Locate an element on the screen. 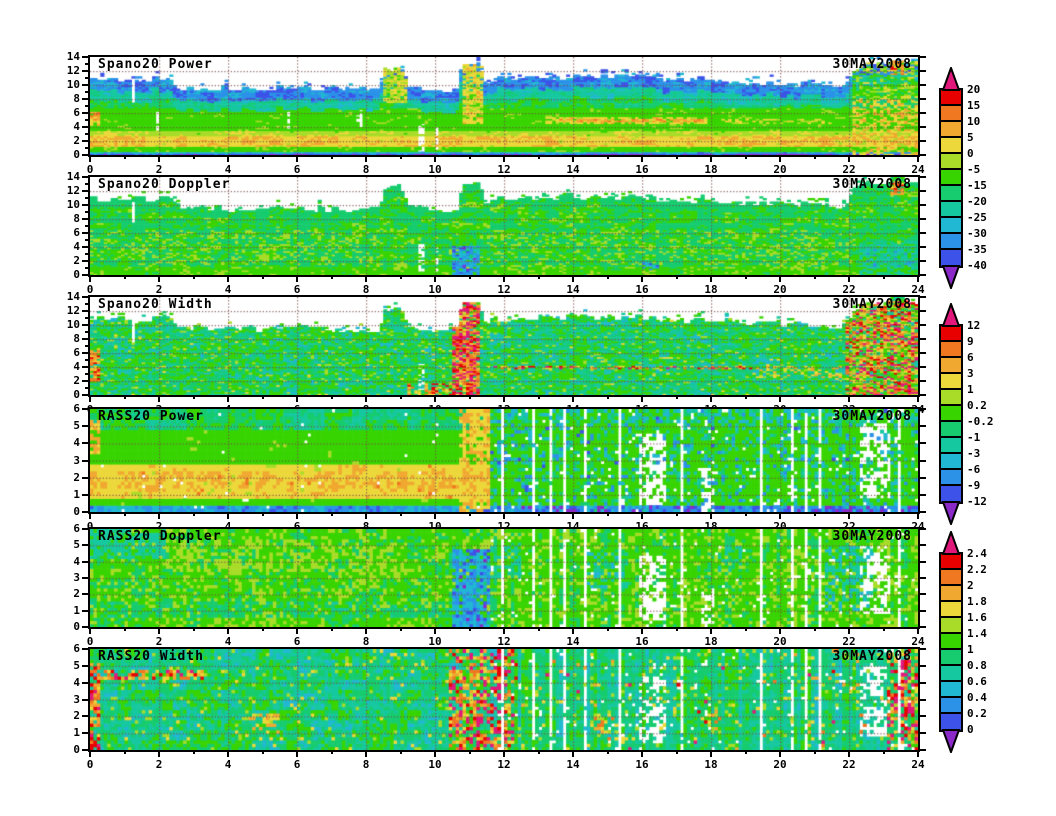  y-tick-label: 6 is located at coordinates (76, 352).